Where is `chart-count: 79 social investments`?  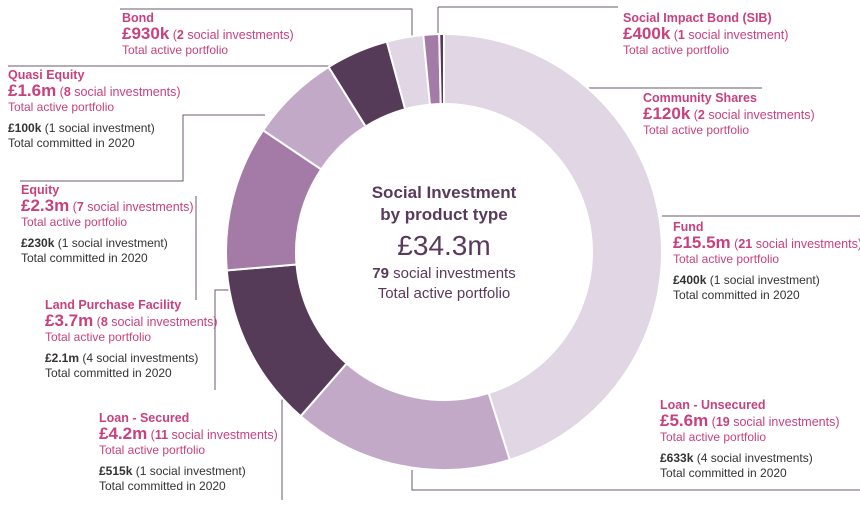 chart-count: 79 social investments is located at coordinates (444, 273).